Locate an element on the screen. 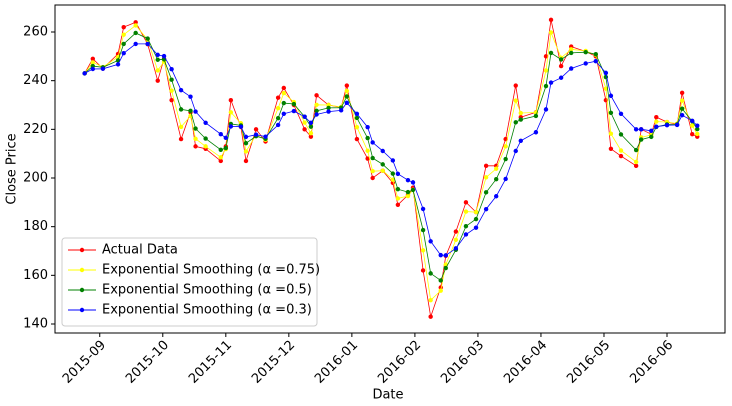  legend-label: Exponential Smoothing (α =0.5) is located at coordinates (207, 290).